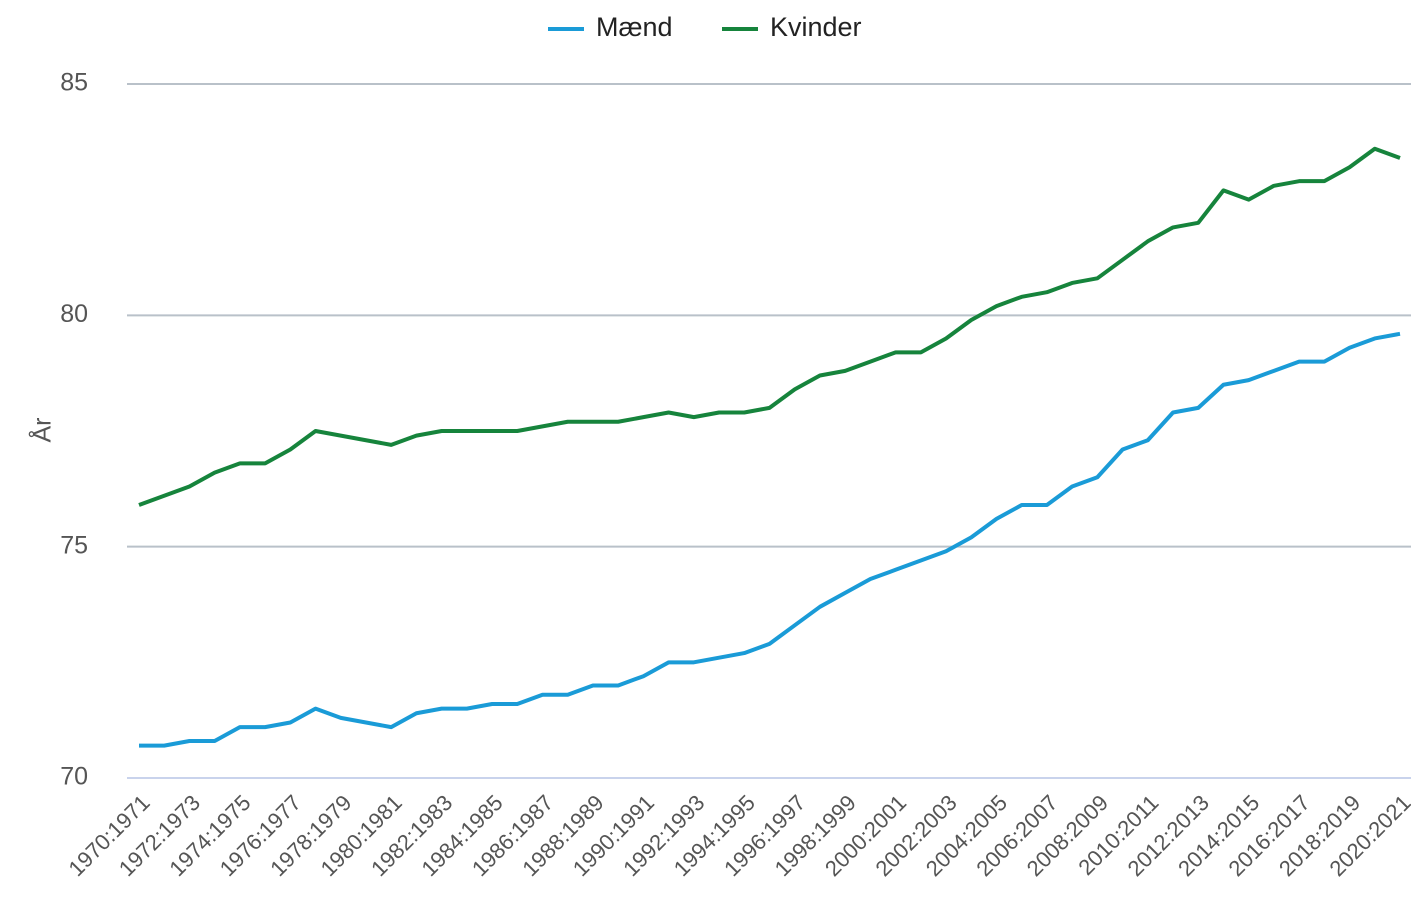 The image size is (1411, 910). What do you see at coordinates (74, 83) in the screenshot?
I see `y-tick-label: 85` at bounding box center [74, 83].